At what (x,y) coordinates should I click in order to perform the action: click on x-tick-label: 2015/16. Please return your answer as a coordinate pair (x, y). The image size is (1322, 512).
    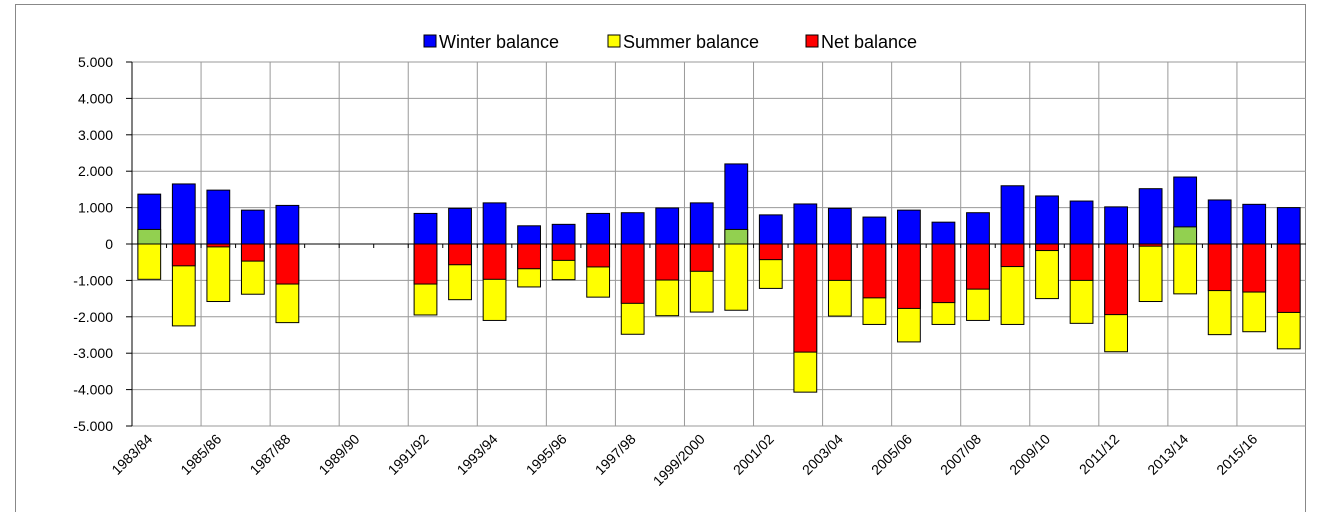
    Looking at the image, I should click on (1236, 454).